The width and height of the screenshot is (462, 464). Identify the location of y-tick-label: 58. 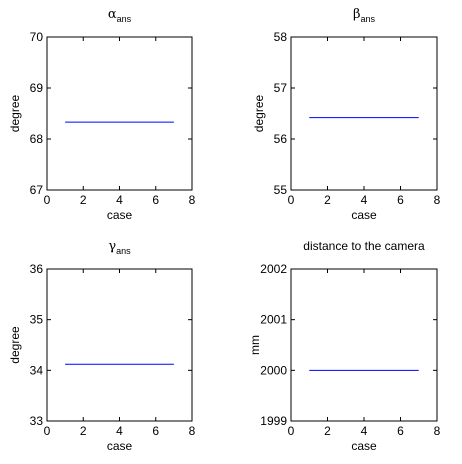
(281, 37).